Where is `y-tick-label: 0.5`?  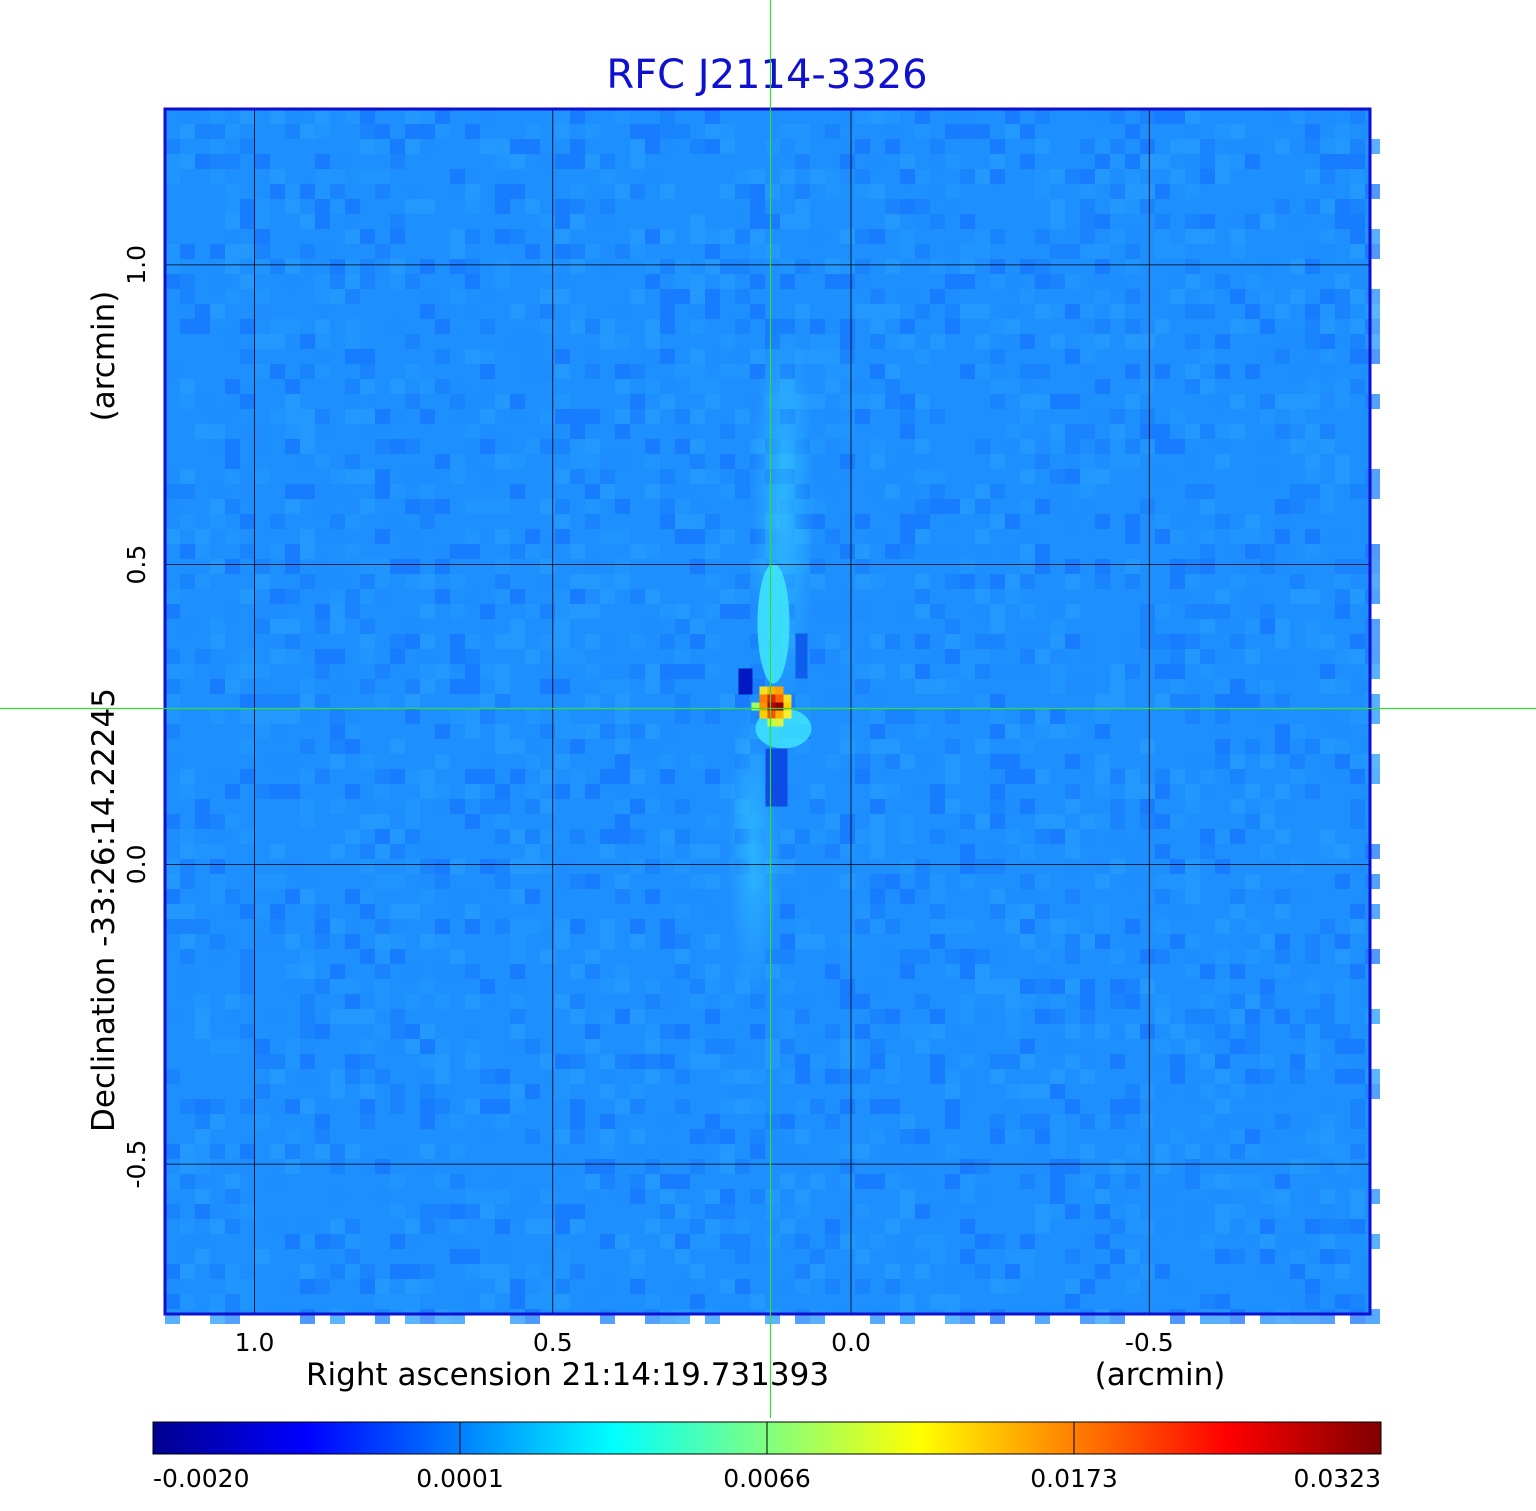
y-tick-label: 0.5 is located at coordinates (136, 565).